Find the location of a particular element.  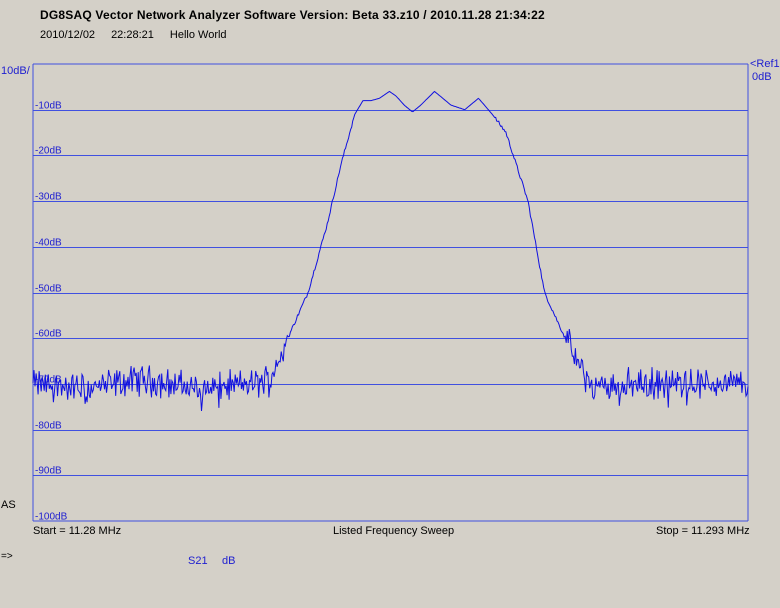

status-line: 2010/12/02 22:28:21 Hello World is located at coordinates (141, 35).